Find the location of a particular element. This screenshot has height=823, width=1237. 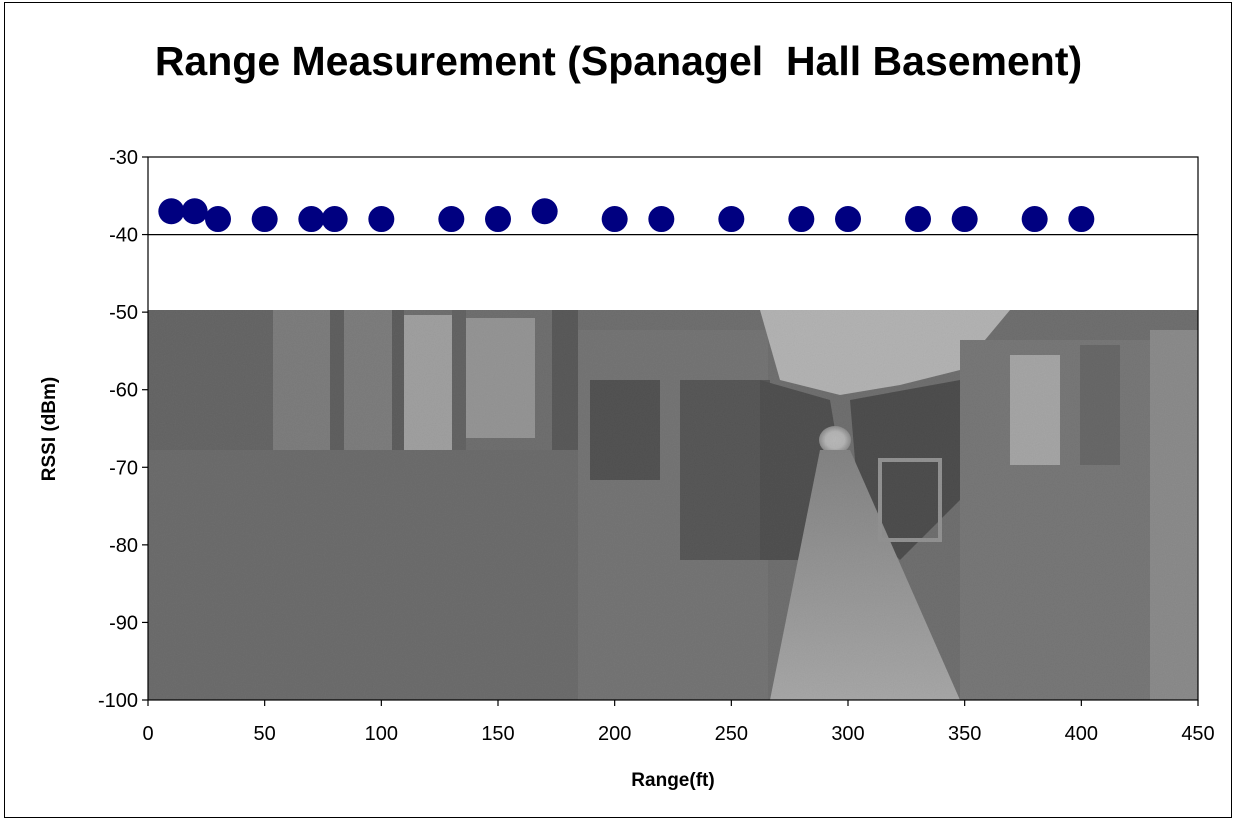

y-axis-label: RSSI (dBm) is located at coordinates (49, 429).